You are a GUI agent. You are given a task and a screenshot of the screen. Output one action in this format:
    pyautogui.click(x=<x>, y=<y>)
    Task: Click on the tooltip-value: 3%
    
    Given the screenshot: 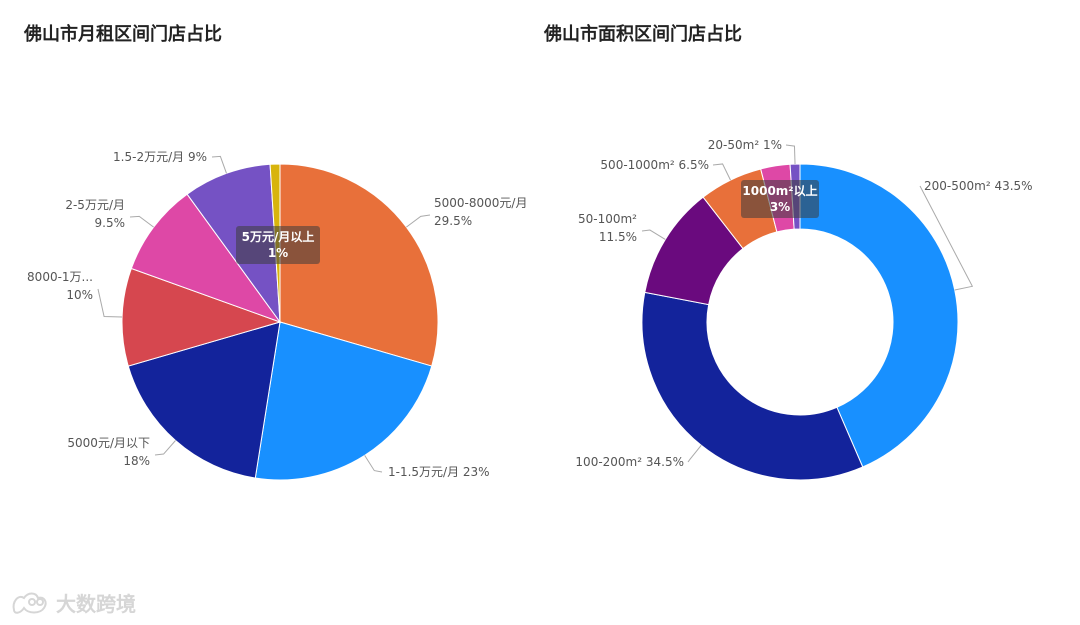 What is the action you would take?
    pyautogui.click(x=780, y=207)
    